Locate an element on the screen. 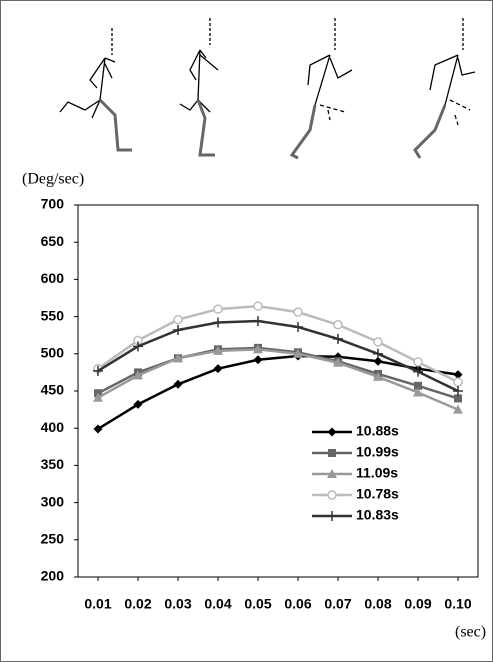 The height and width of the screenshot is (662, 493). x-tick-label: 0.08 is located at coordinates (377, 604).